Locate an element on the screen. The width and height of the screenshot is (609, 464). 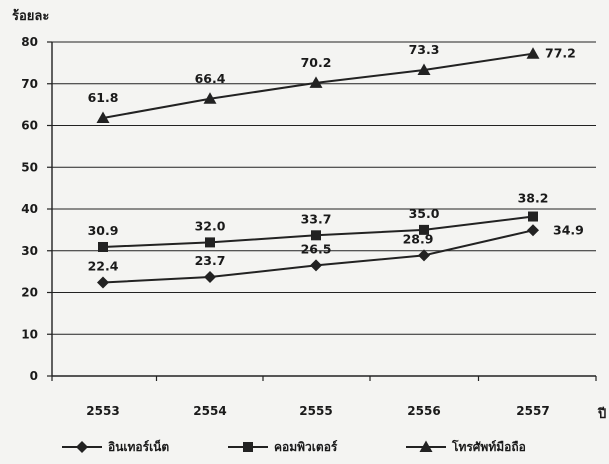
data-label: 70.2 is located at coordinates (316, 62).